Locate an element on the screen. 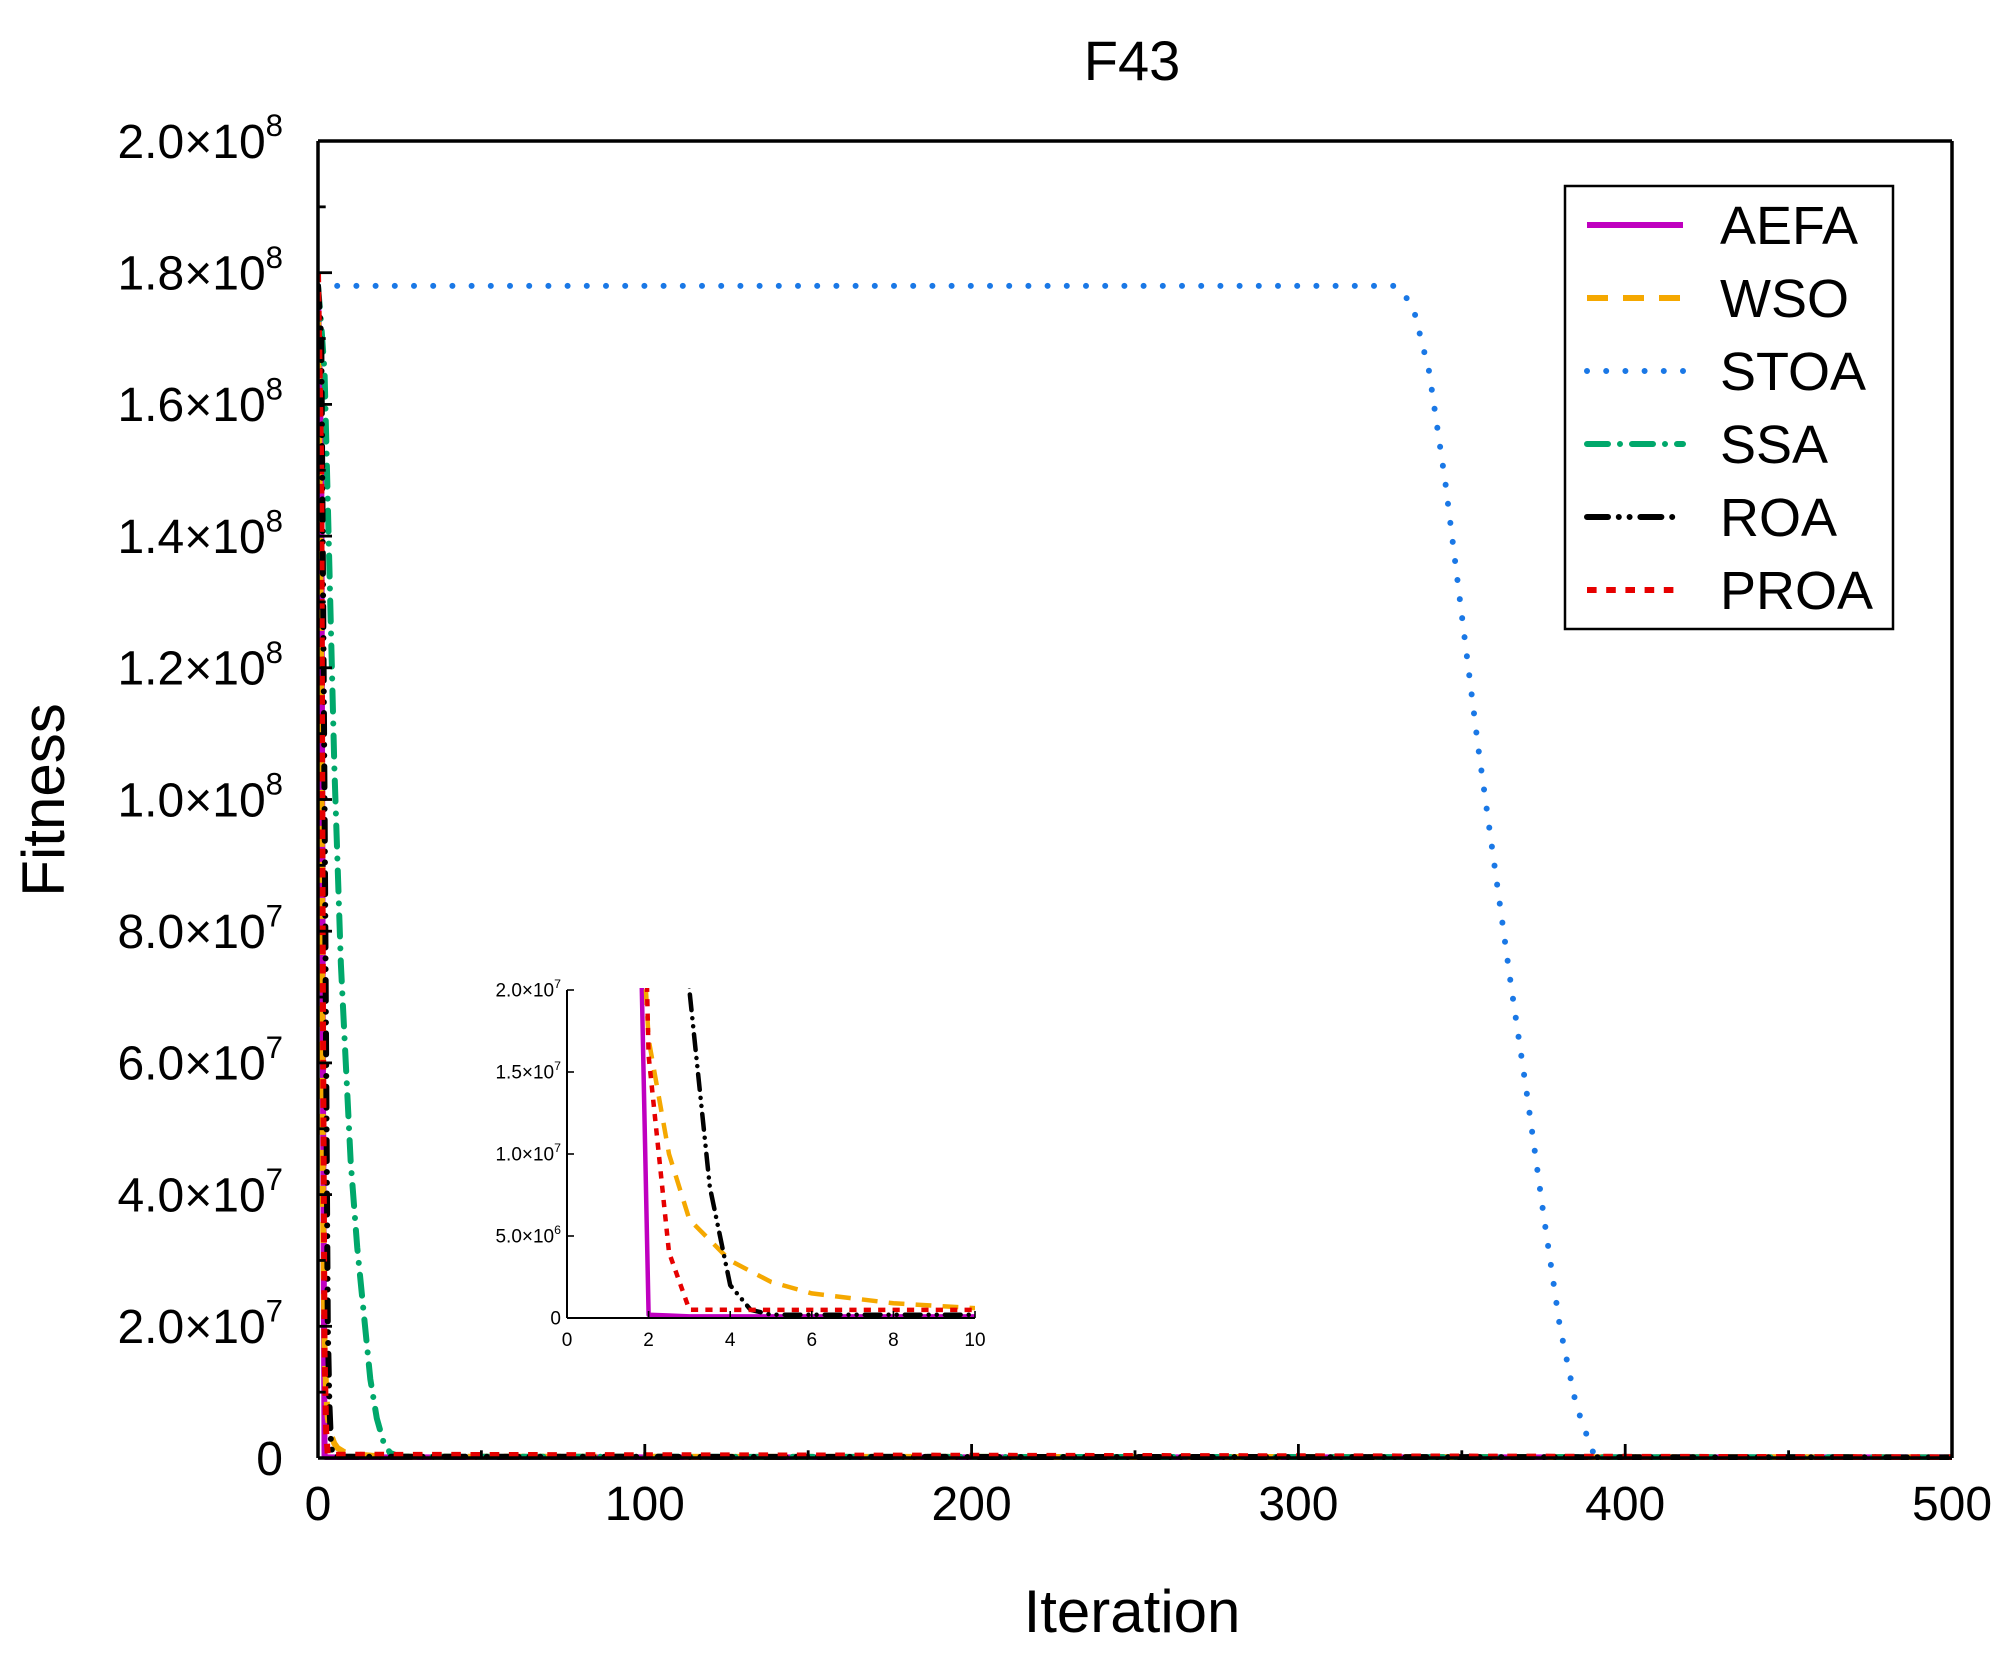  main-x-tick-label: 200 is located at coordinates (972, 1504).